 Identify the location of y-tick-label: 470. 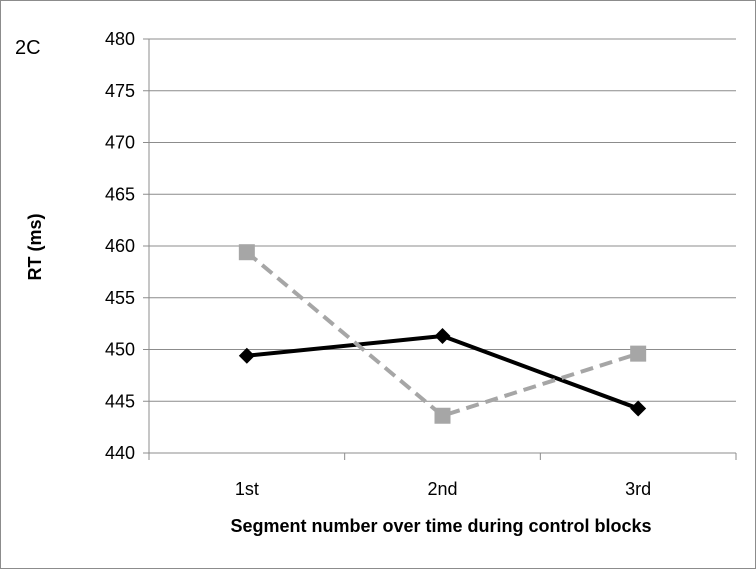
(120, 143).